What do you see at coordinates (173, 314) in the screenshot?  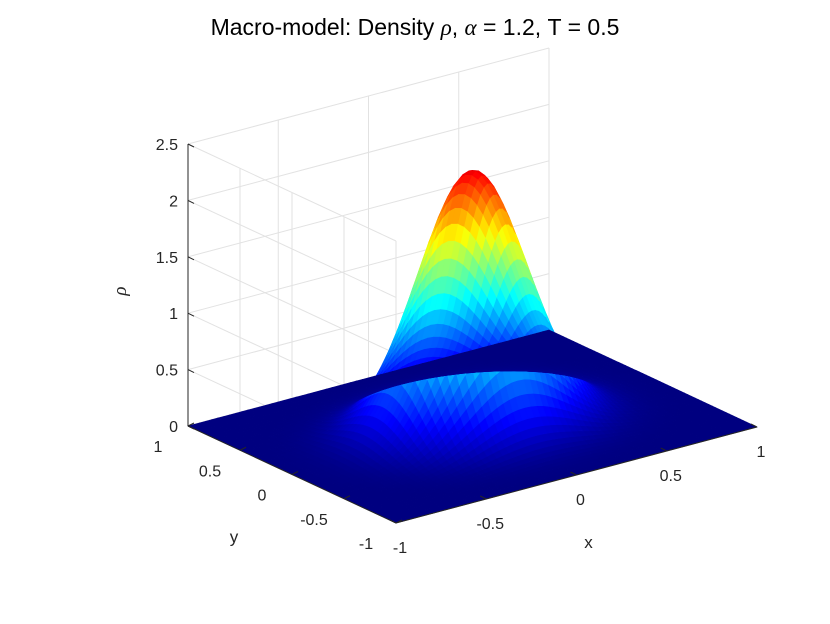 I see `z-tick-label: 1` at bounding box center [173, 314].